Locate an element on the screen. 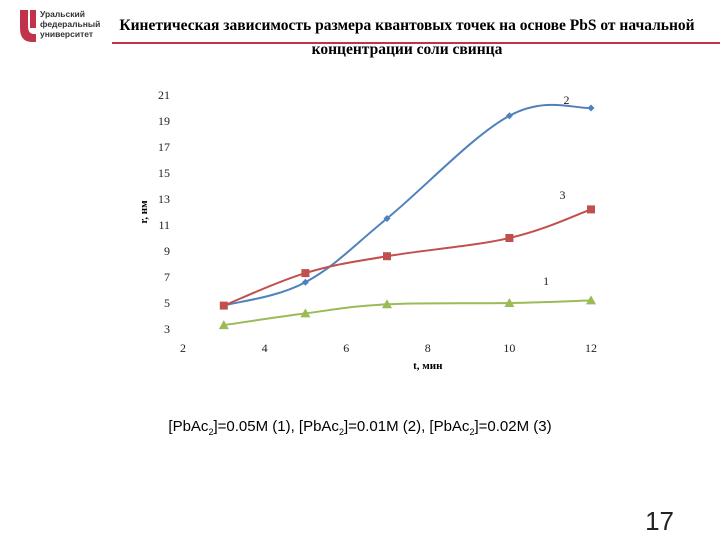 This screenshot has height=540, width=720. y-tick-label: 11 is located at coordinates (164, 225).